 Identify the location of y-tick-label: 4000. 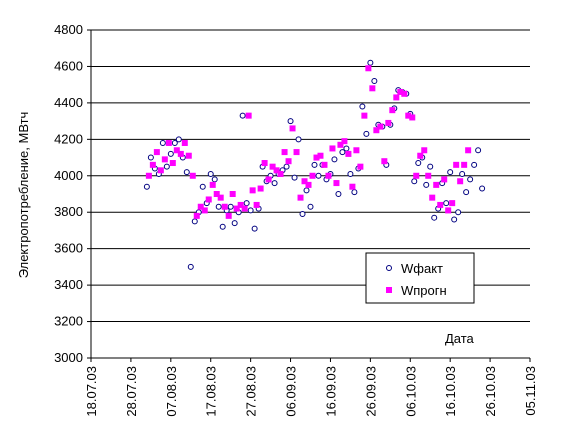
(68, 175).